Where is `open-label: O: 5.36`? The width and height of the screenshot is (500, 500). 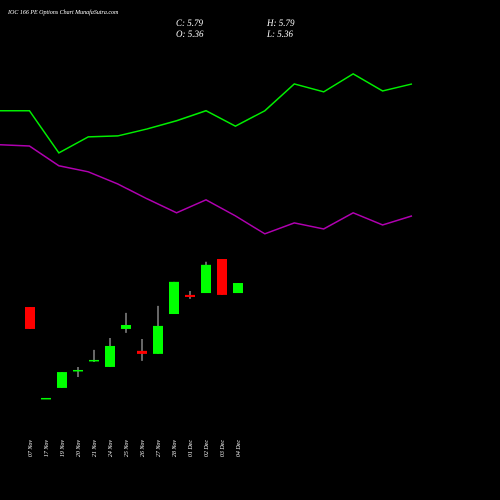 open-label: O: 5.36 is located at coordinates (190, 34).